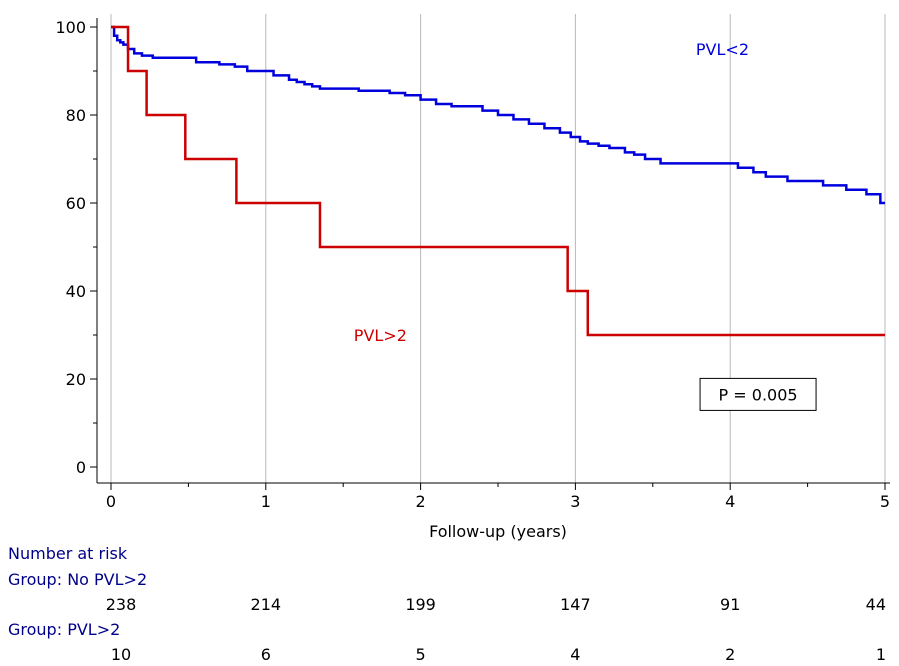 Image resolution: width=899 pixels, height=666 pixels. I want to click on x-tick-label-3: 3, so click(575, 501).